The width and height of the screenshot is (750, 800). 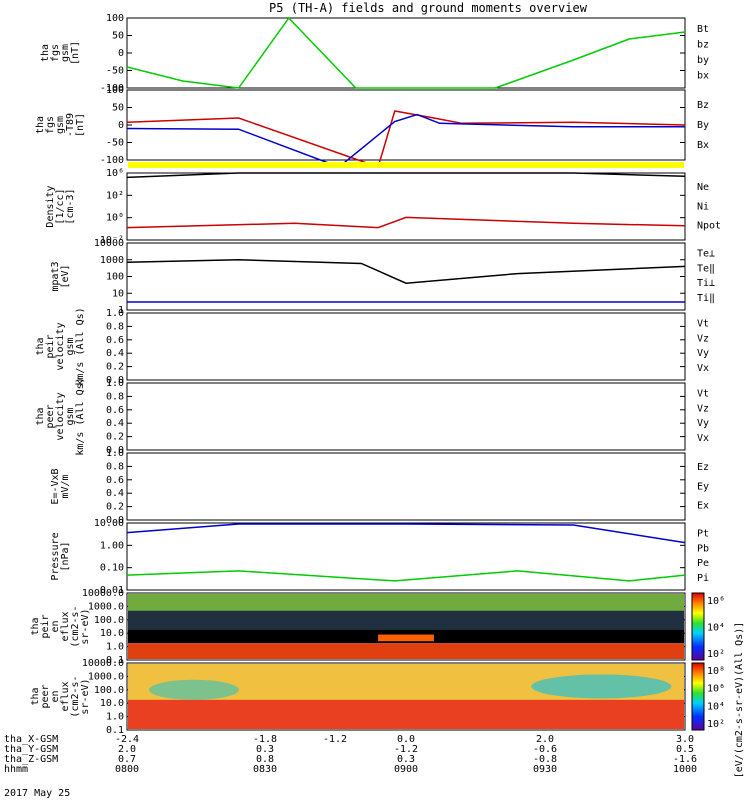 What do you see at coordinates (716, 724) in the screenshot?
I see `colorbar-tick: 10²` at bounding box center [716, 724].